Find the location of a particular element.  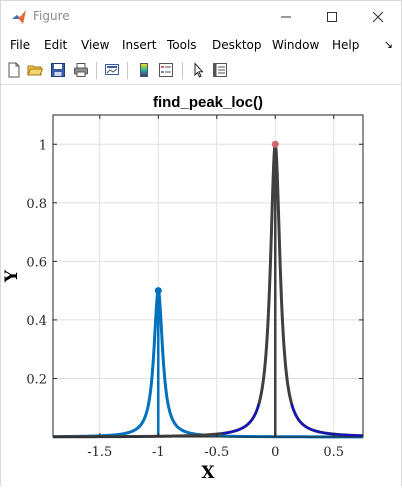

minimize-button is located at coordinates (286, 16).